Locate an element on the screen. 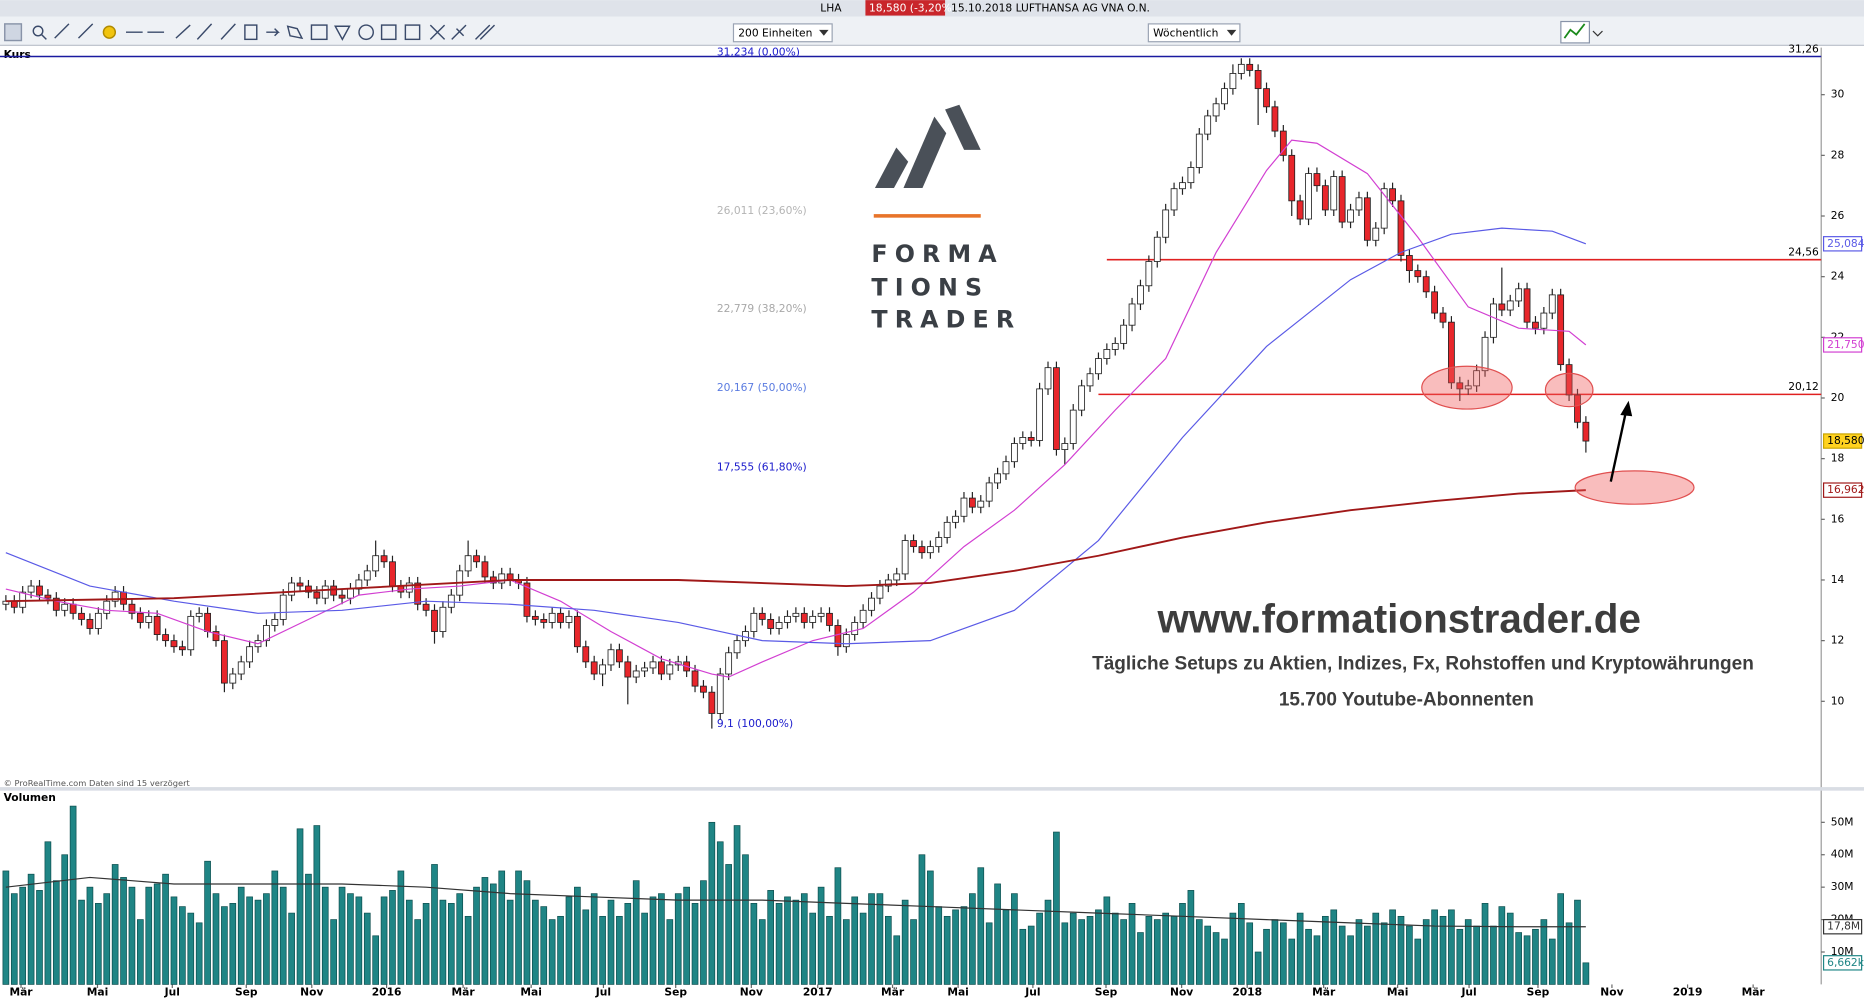 The height and width of the screenshot is (1004, 1864). y-tick-label: 50M is located at coordinates (1842, 821).